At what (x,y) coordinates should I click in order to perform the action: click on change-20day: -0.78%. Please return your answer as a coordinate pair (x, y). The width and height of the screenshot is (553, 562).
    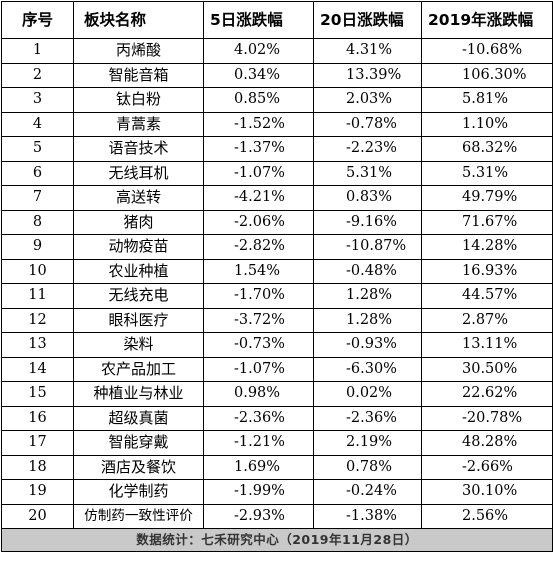
    Looking at the image, I should click on (367, 124).